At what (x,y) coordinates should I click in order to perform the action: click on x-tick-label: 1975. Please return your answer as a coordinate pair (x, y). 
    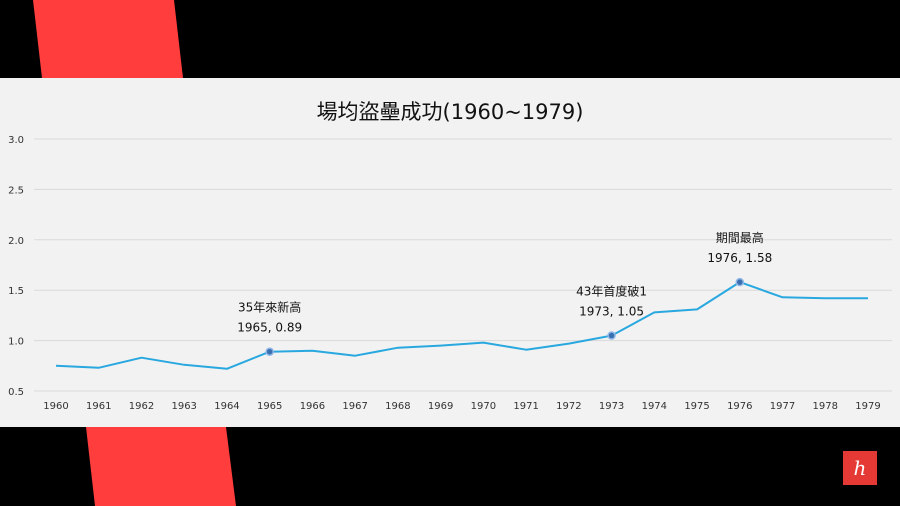
    Looking at the image, I should click on (696, 406).